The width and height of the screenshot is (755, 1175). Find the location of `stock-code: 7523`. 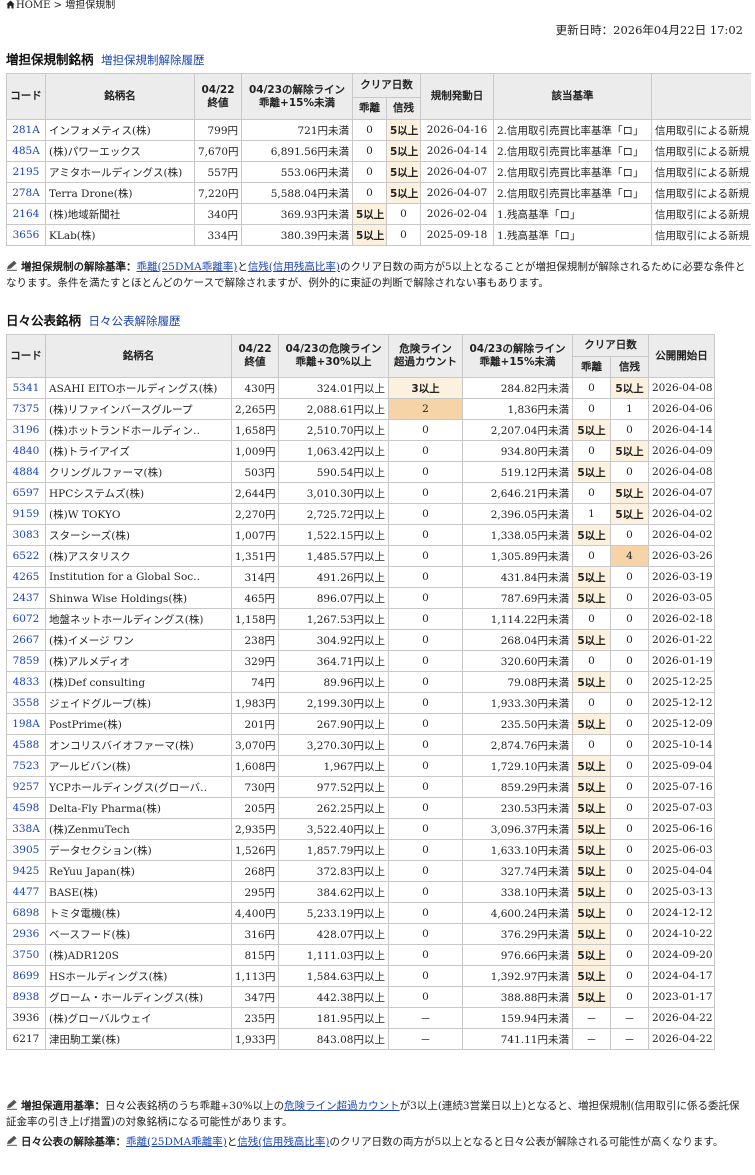

stock-code: 7523 is located at coordinates (26, 766).